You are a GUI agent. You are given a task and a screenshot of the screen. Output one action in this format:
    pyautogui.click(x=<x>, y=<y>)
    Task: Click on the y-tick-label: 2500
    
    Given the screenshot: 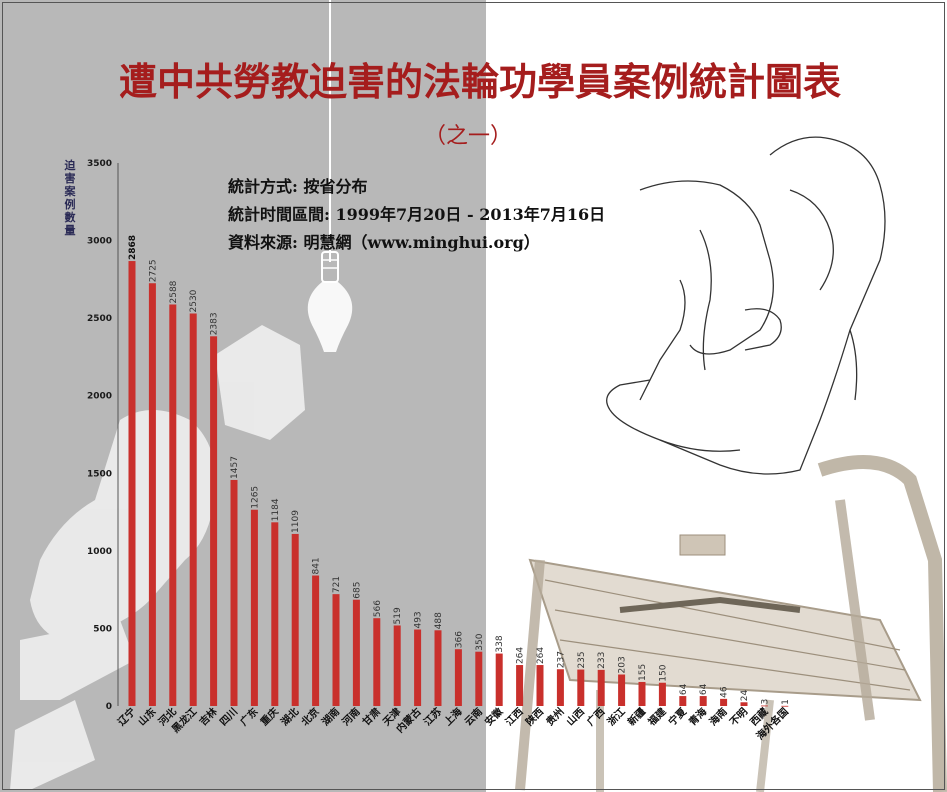 What is the action you would take?
    pyautogui.click(x=99, y=319)
    